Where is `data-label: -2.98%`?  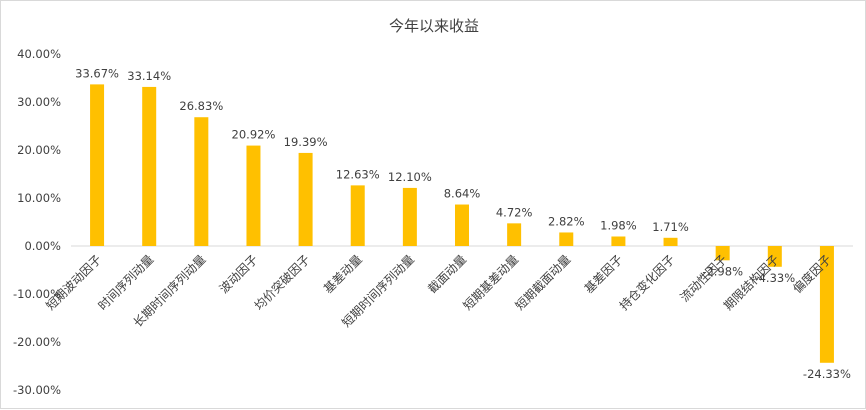 data-label: -2.98% is located at coordinates (722, 271).